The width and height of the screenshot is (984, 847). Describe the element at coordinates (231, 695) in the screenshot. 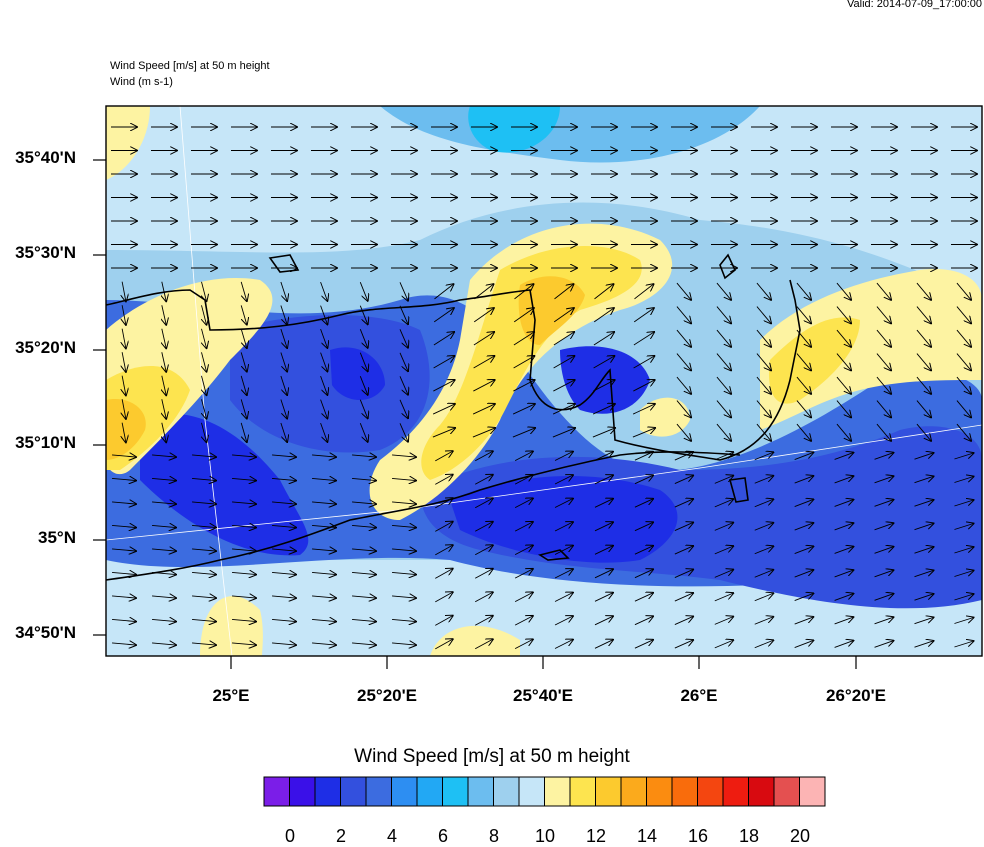

I see `lon-label: 25°E` at that location.